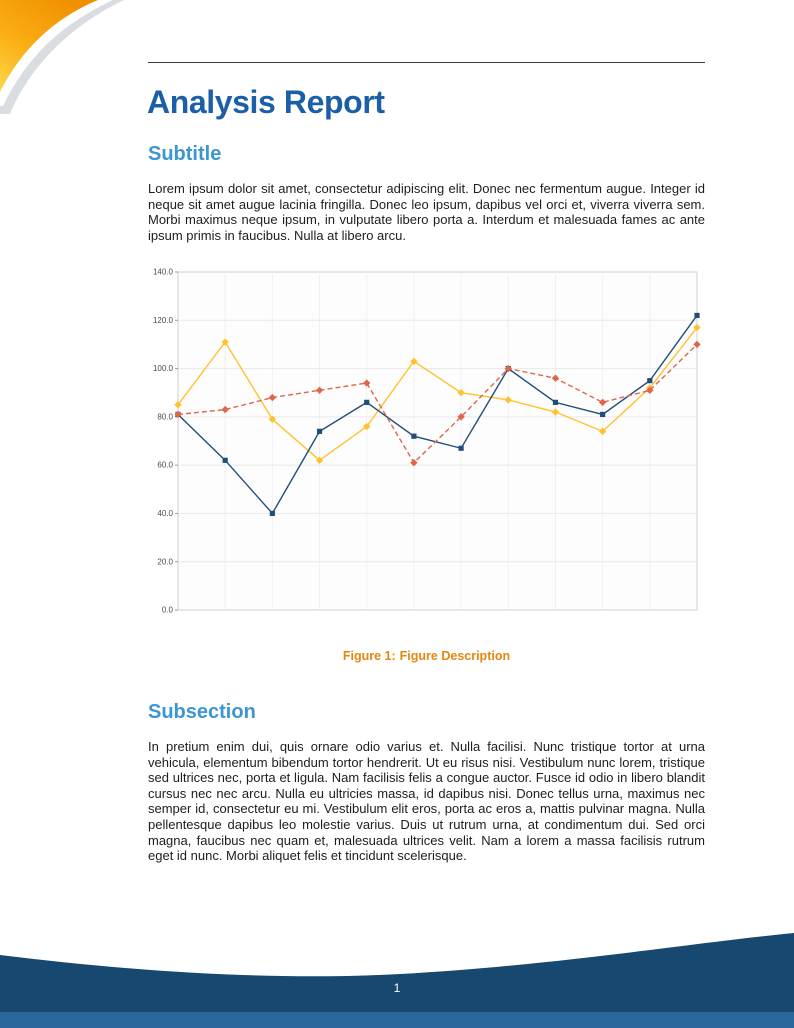 This screenshot has height=1028, width=794. I want to click on page-number: 1, so click(397, 988).